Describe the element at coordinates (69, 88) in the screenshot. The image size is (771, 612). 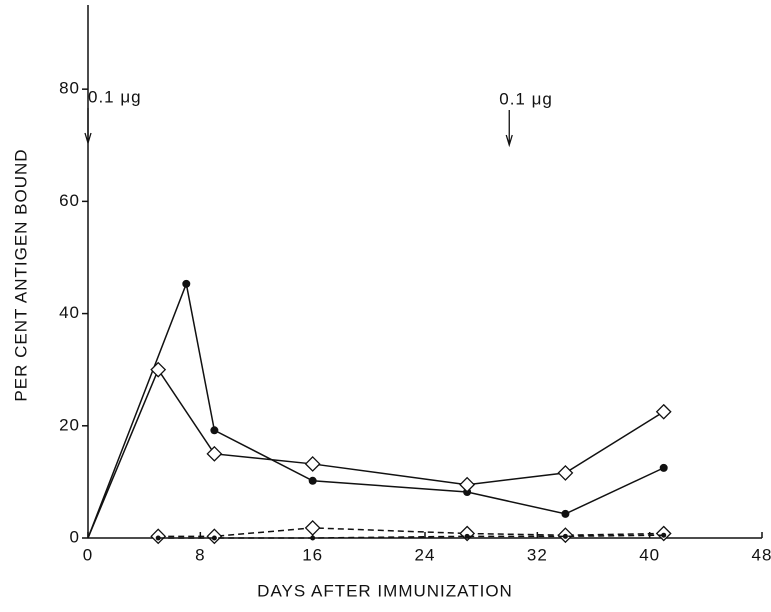
I see `y-tick-label: 80` at that location.